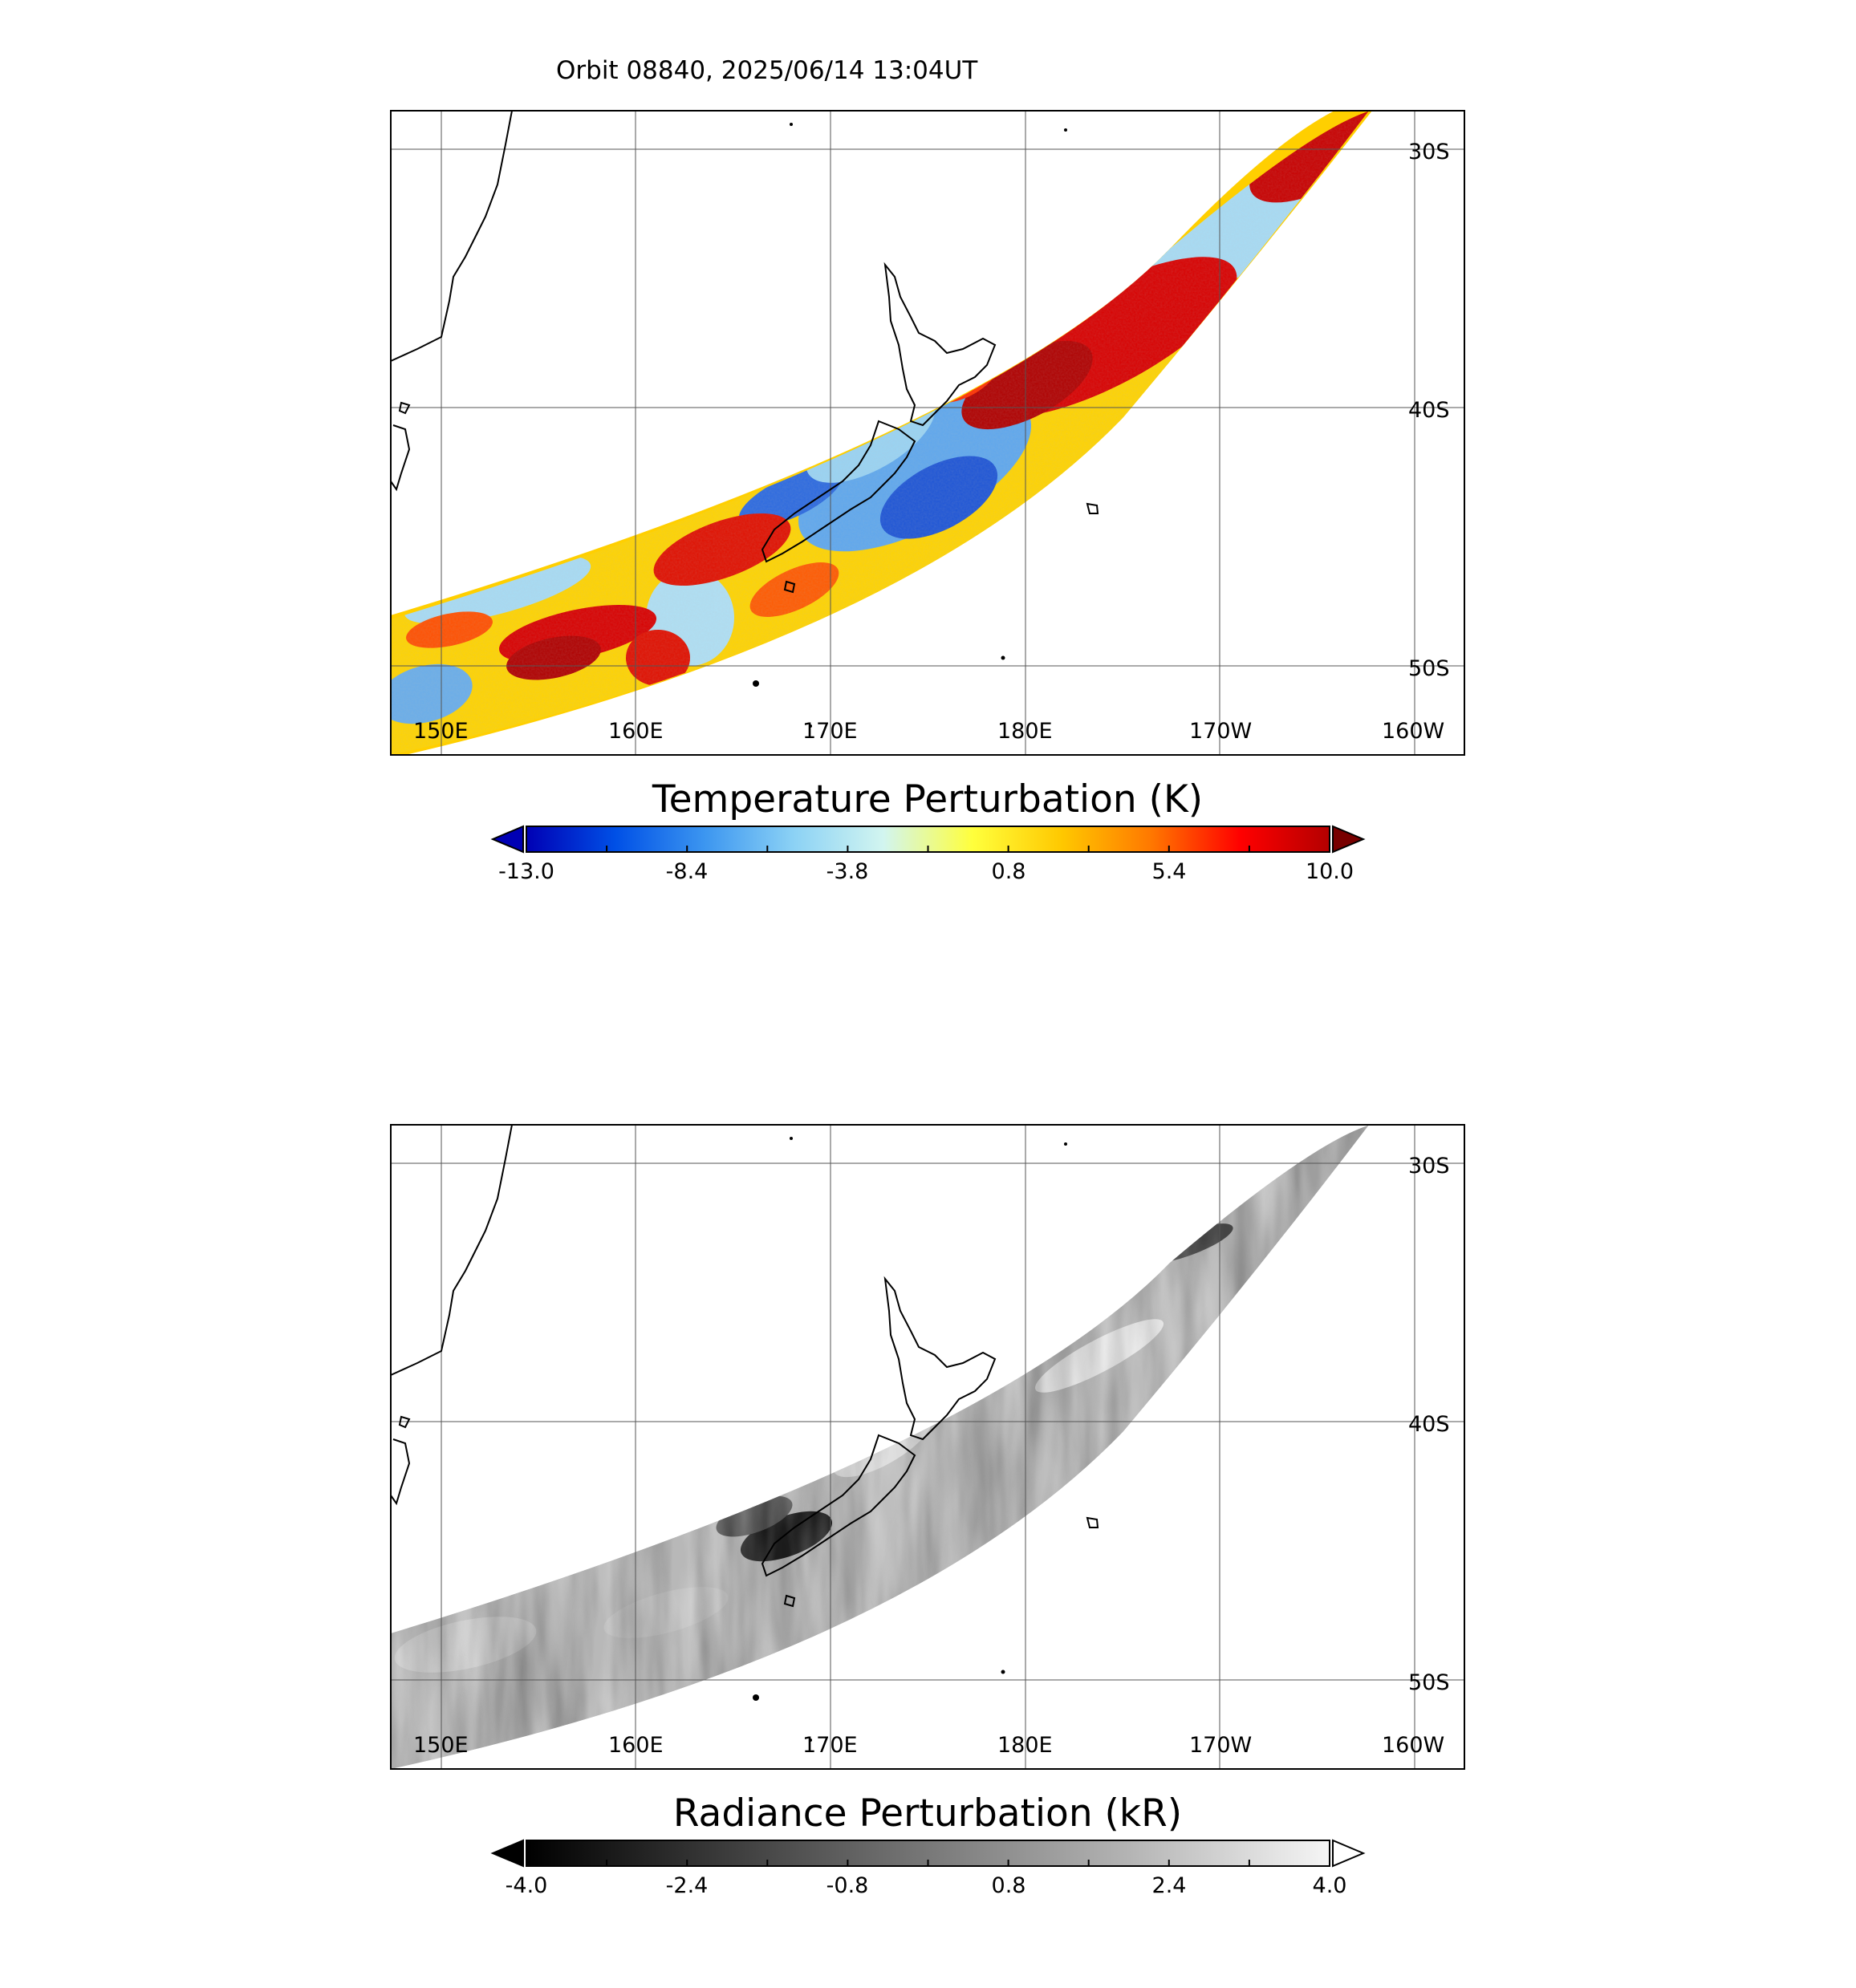 The height and width of the screenshot is (1988, 1856). Describe the element at coordinates (928, 799) in the screenshot. I see `temperature-colorbar-title: Temperature Perturbation (K)` at that location.